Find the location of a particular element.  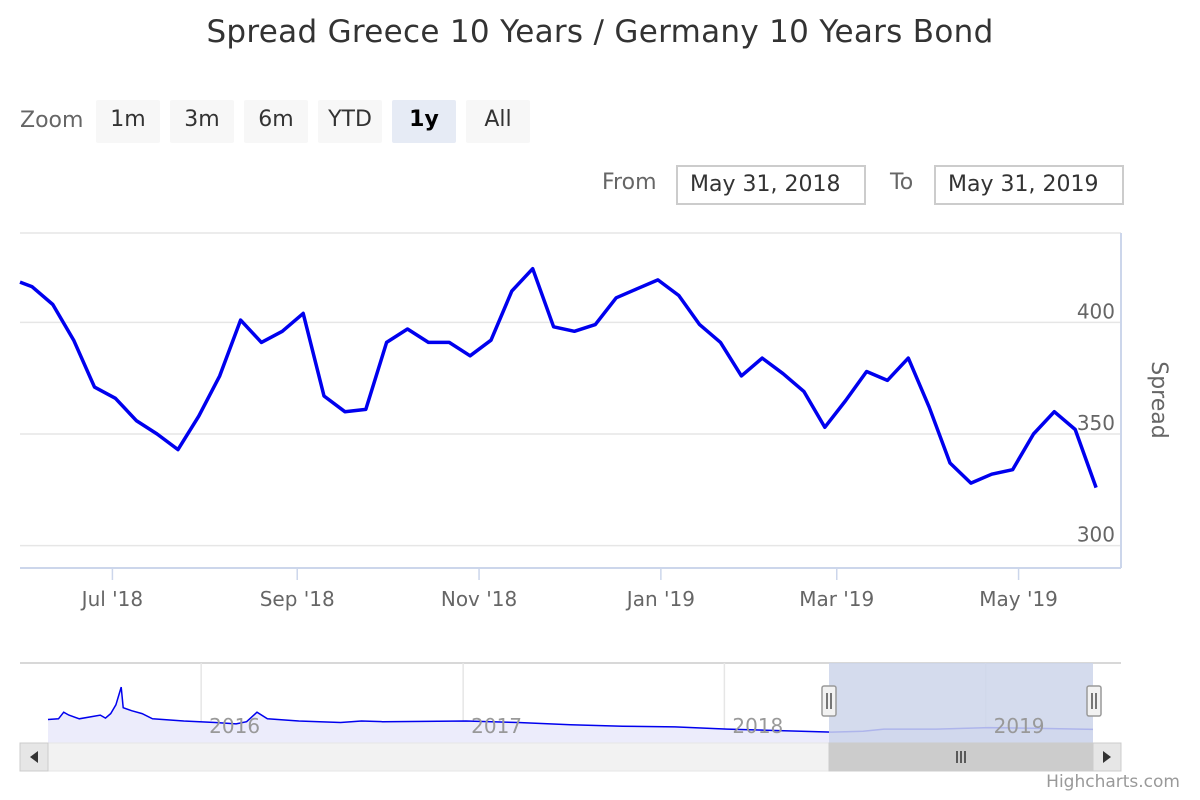

navigator-right-handle is located at coordinates (1094, 701).